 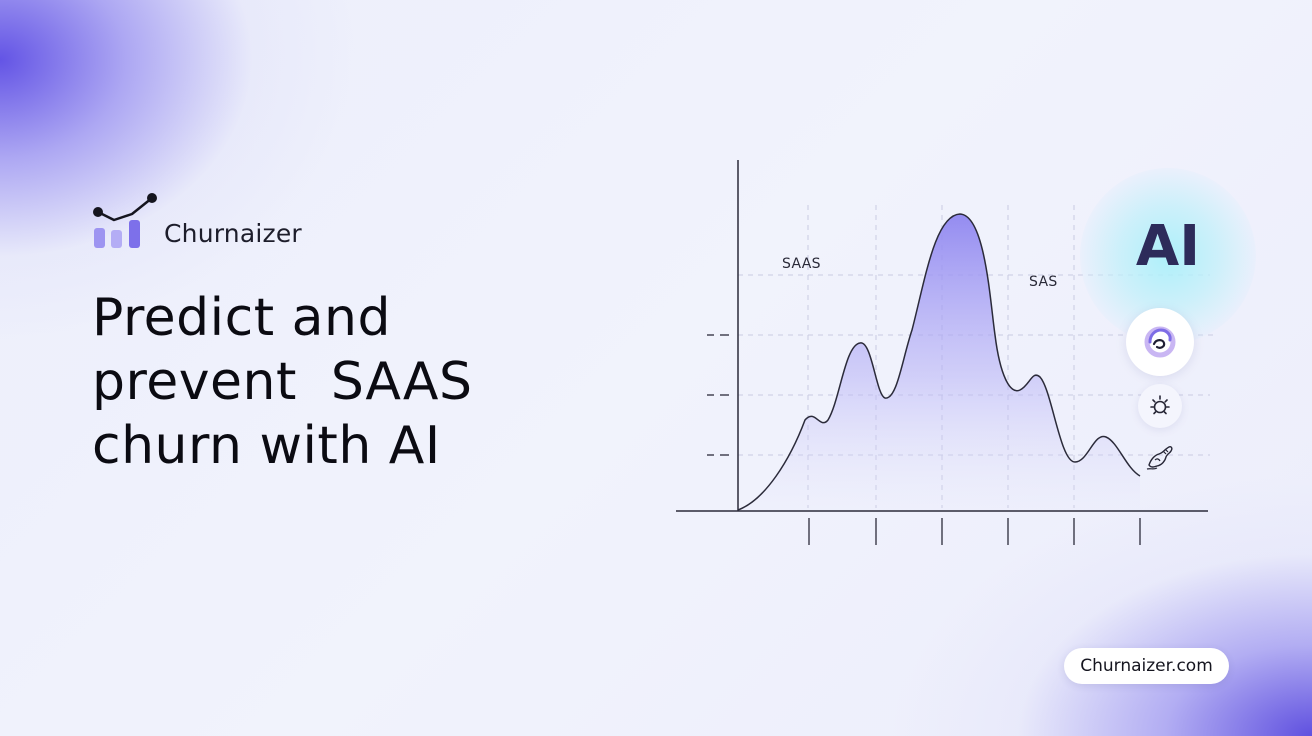 I want to click on churn-curve-line, so click(x=939, y=362).